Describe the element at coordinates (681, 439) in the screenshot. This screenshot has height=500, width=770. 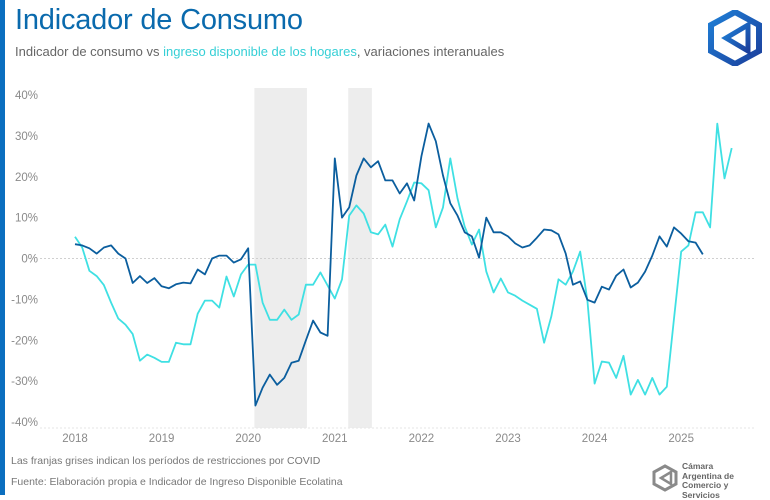
I see `x-tick-label: 2025` at that location.